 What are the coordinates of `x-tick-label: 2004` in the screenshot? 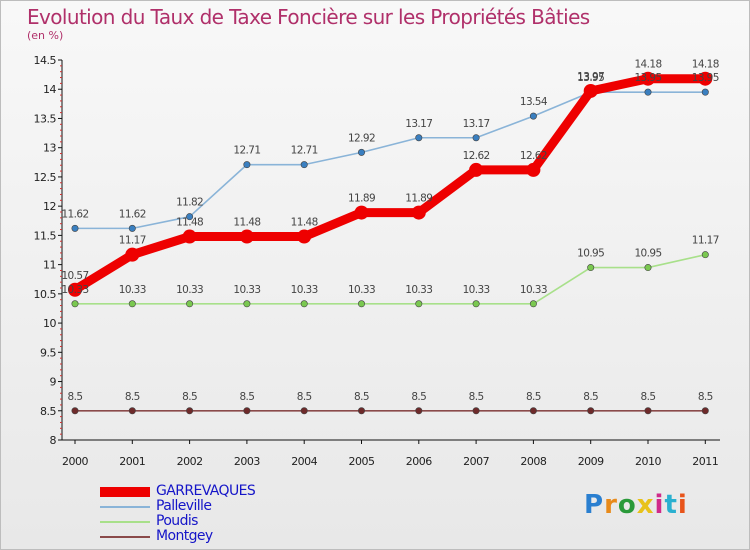 It's located at (304, 461).